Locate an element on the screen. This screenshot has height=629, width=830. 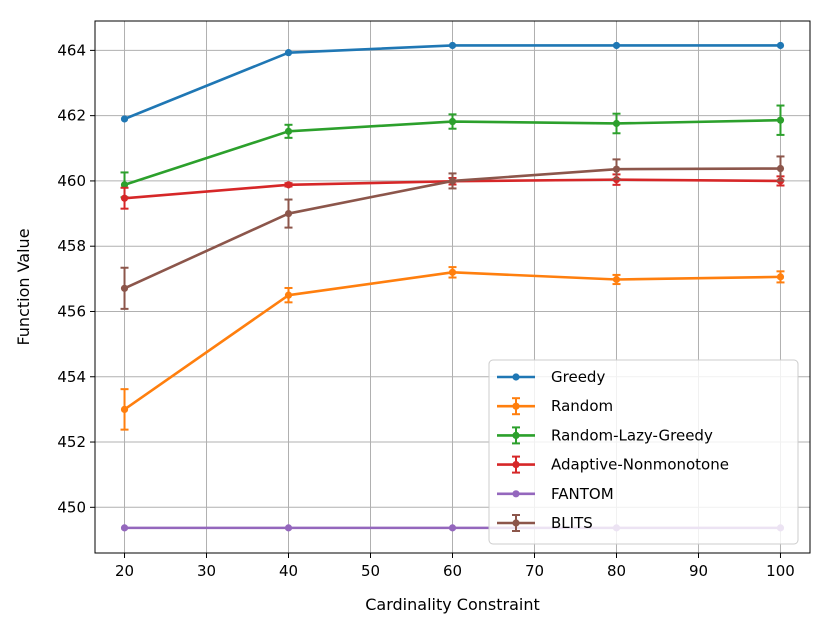
x-tick-label: 80 is located at coordinates (616, 571).